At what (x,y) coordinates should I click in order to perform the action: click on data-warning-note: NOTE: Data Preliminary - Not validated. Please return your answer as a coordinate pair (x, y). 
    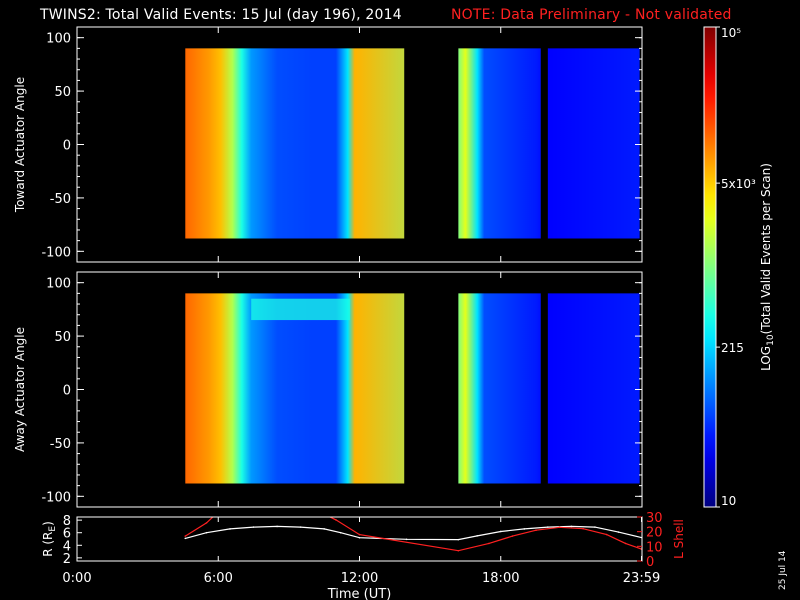
    Looking at the image, I should click on (591, 15).